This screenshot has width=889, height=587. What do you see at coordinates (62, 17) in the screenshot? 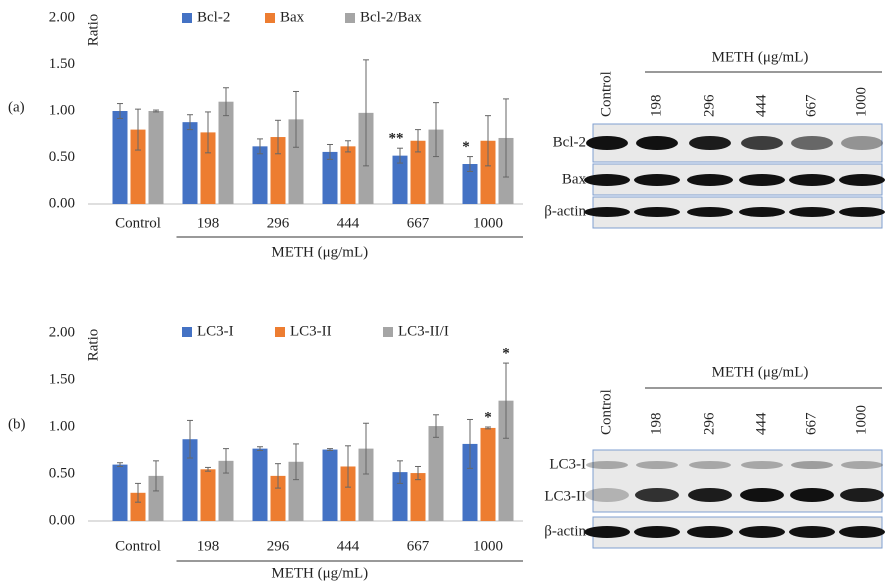
I see `y-tick-label: 2.00` at bounding box center [62, 17].